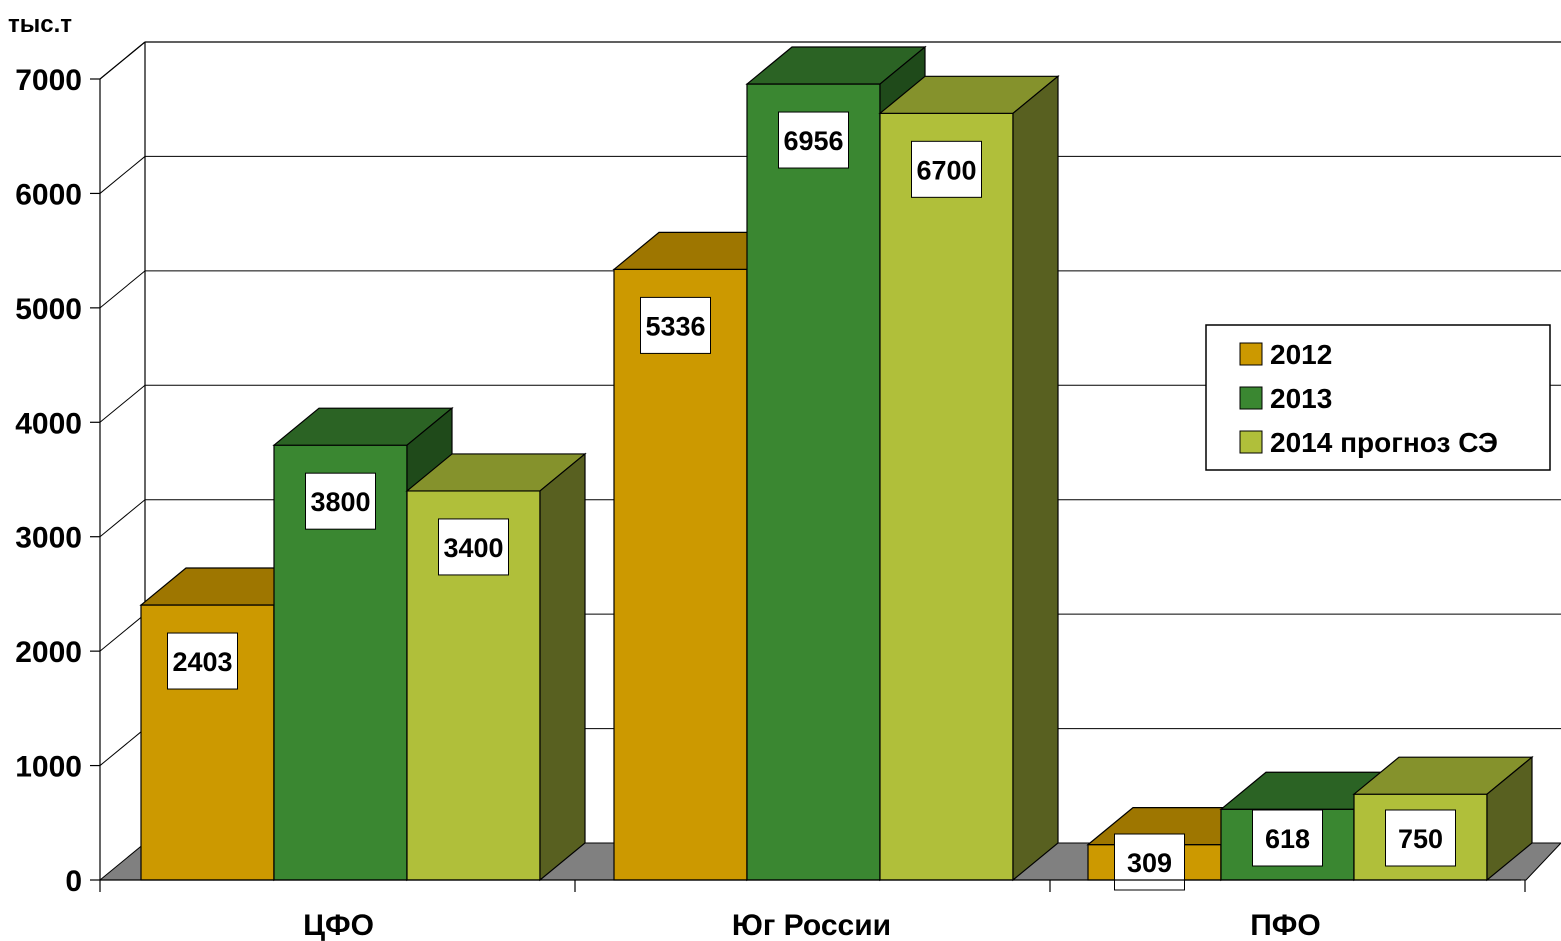  I want to click on y-tick-label: 3000, so click(48, 538).